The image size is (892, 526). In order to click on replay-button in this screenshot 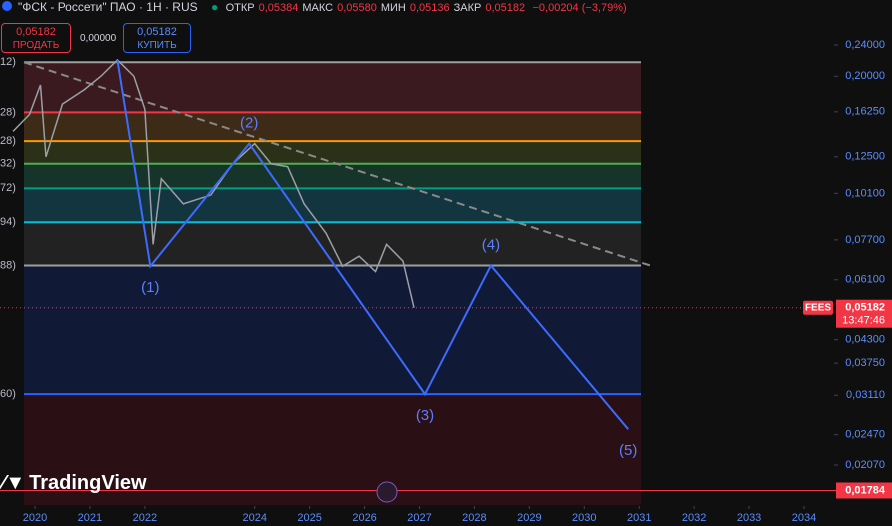, I will do `click(387, 492)`.